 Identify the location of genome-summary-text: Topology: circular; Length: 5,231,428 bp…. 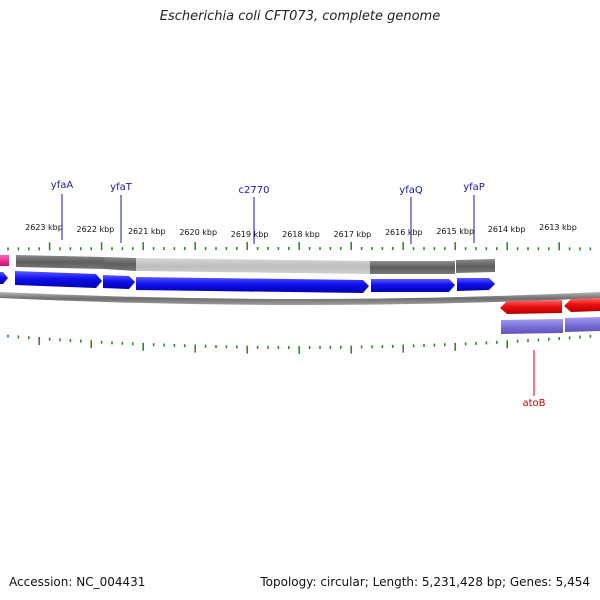
(425, 582).